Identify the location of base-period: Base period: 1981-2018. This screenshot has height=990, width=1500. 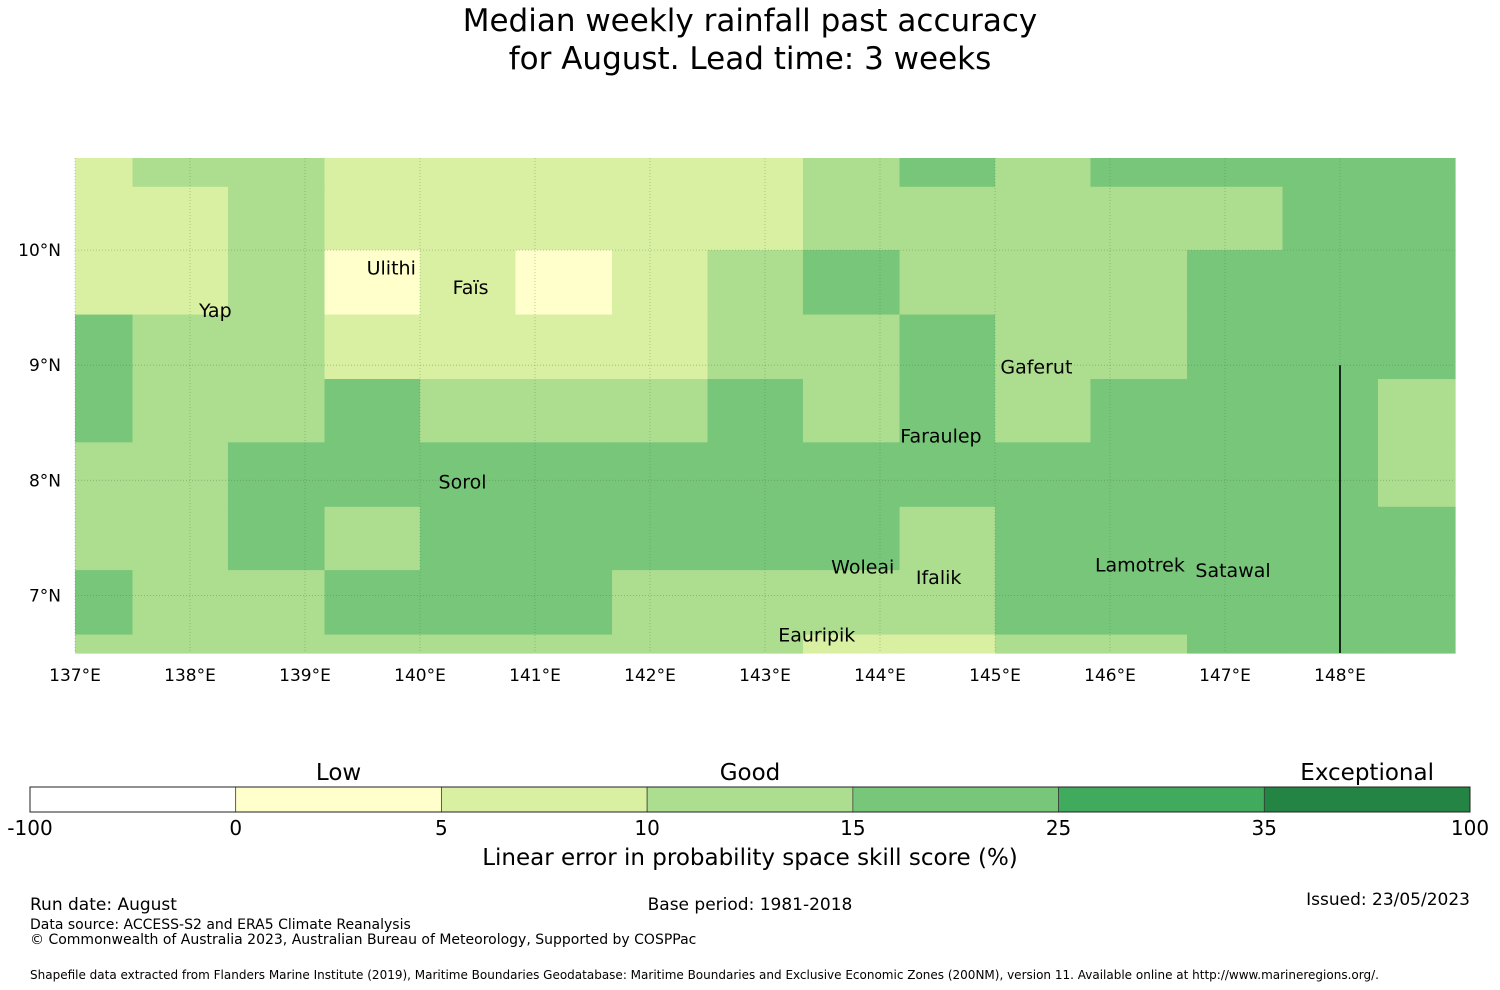
(750, 905).